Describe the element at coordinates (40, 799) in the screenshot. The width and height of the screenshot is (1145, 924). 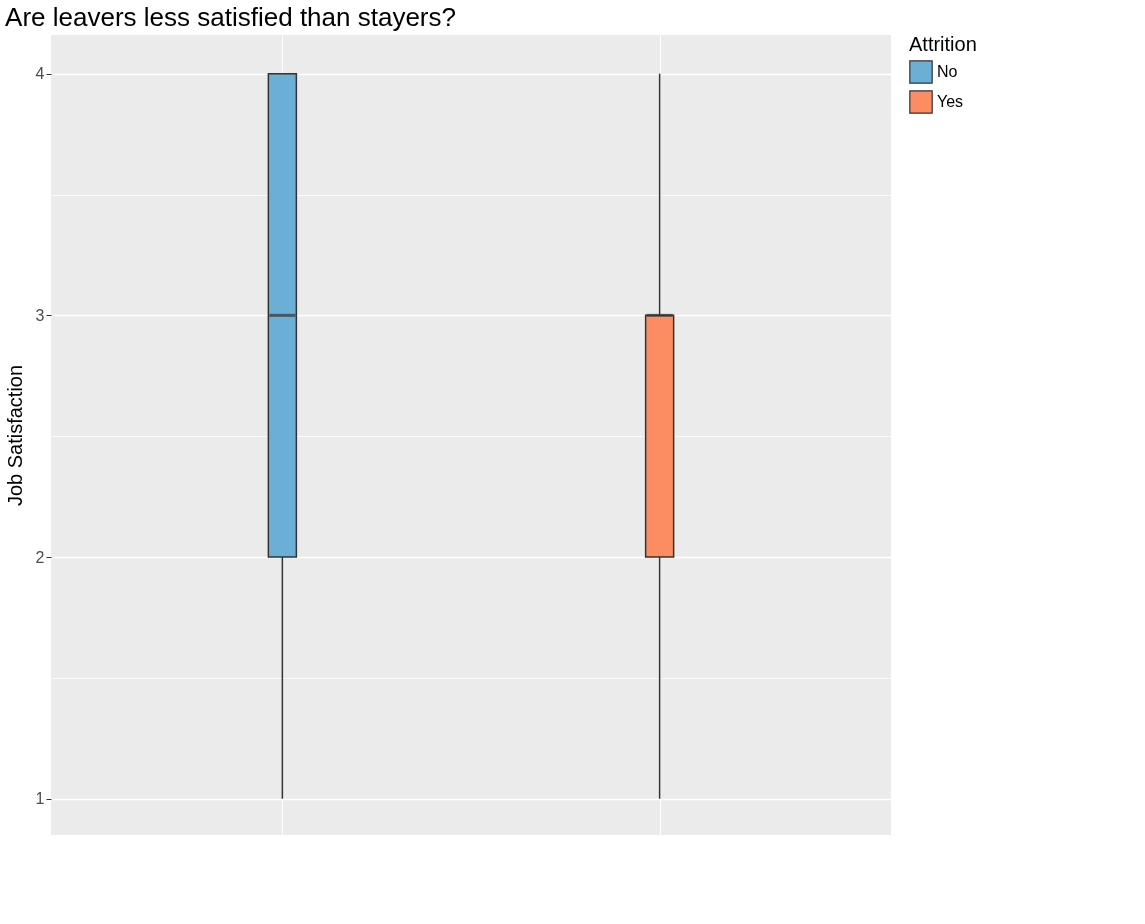
I see `y-tick-label: 1` at that location.